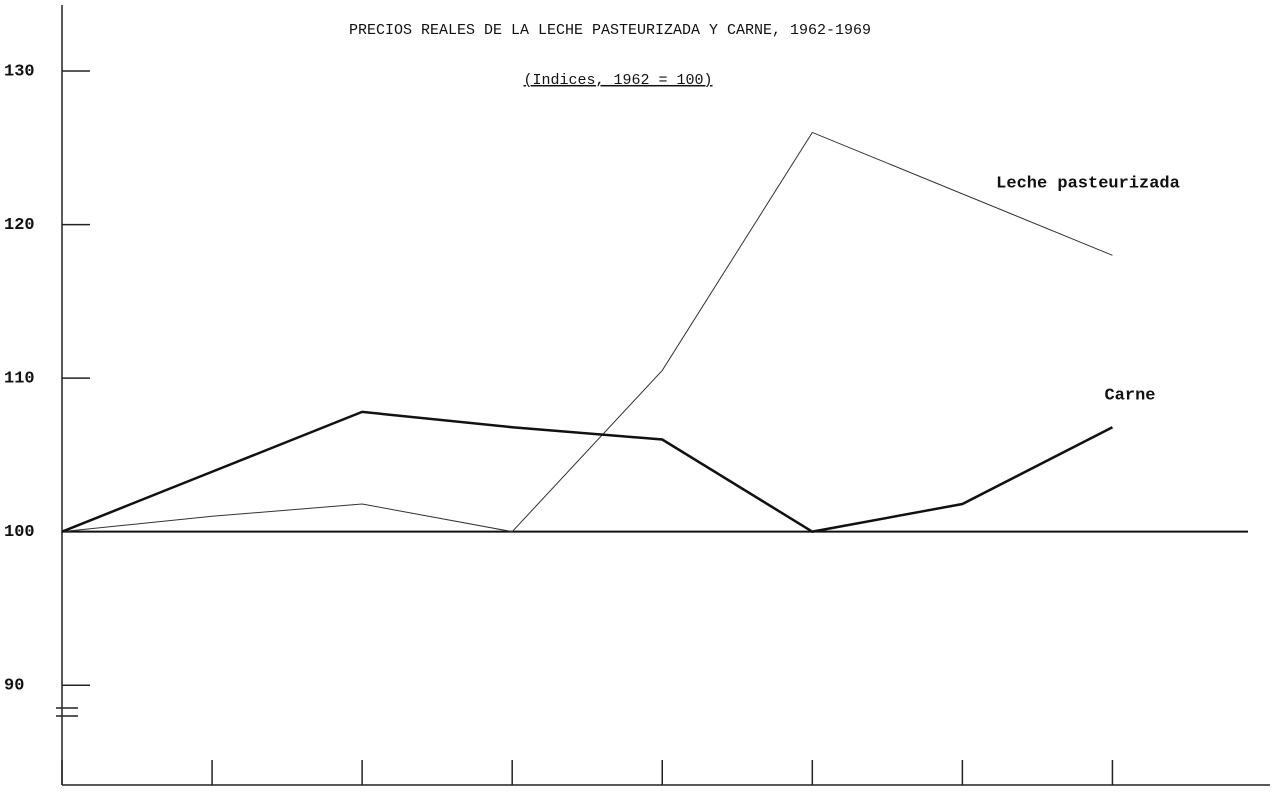  I want to click on series-label: Carne, so click(1129, 395).